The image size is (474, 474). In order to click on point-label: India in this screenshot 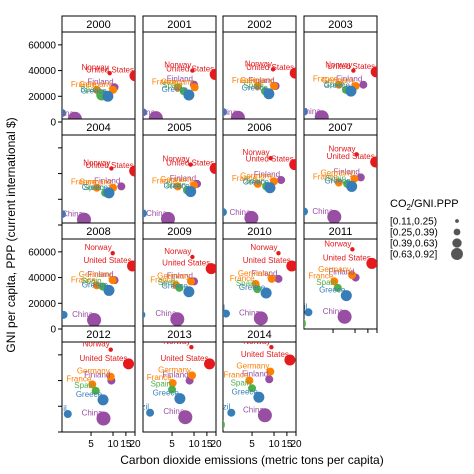, I will do `click(34, 114)`.